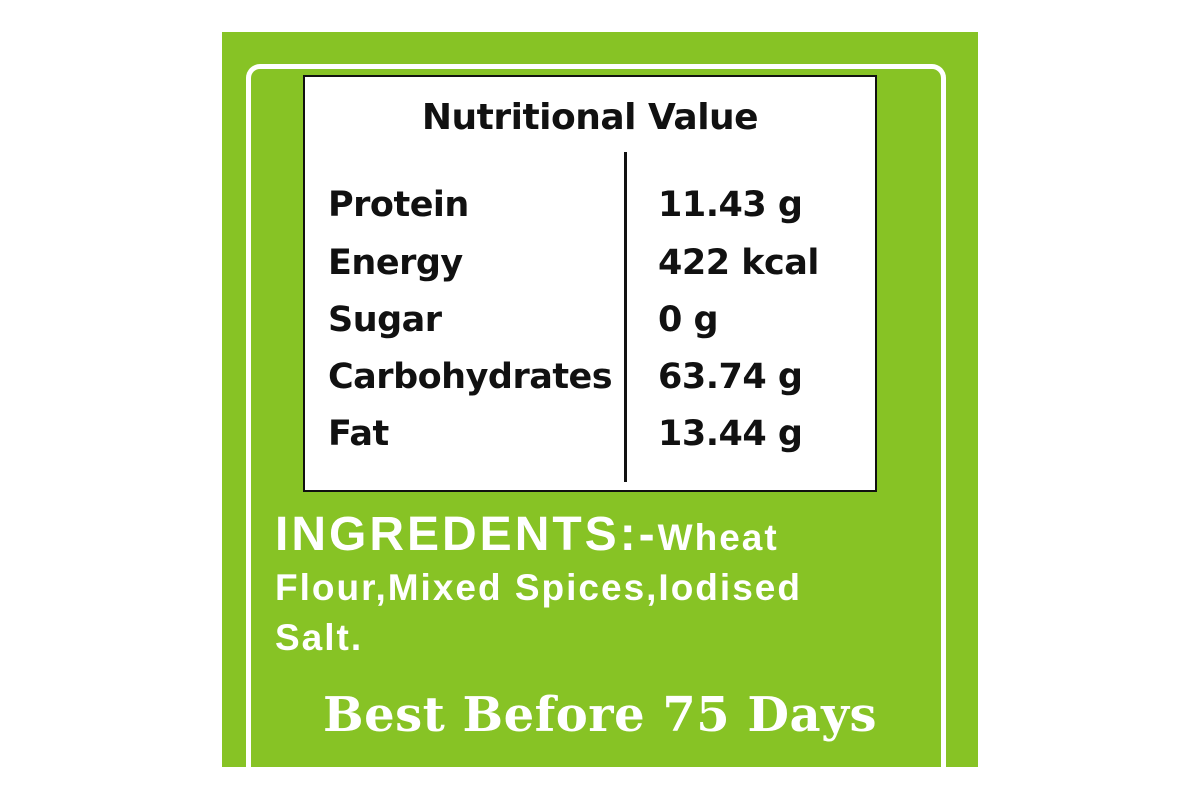  I want to click on nutrition-title: Nutritional Value, so click(590, 117).